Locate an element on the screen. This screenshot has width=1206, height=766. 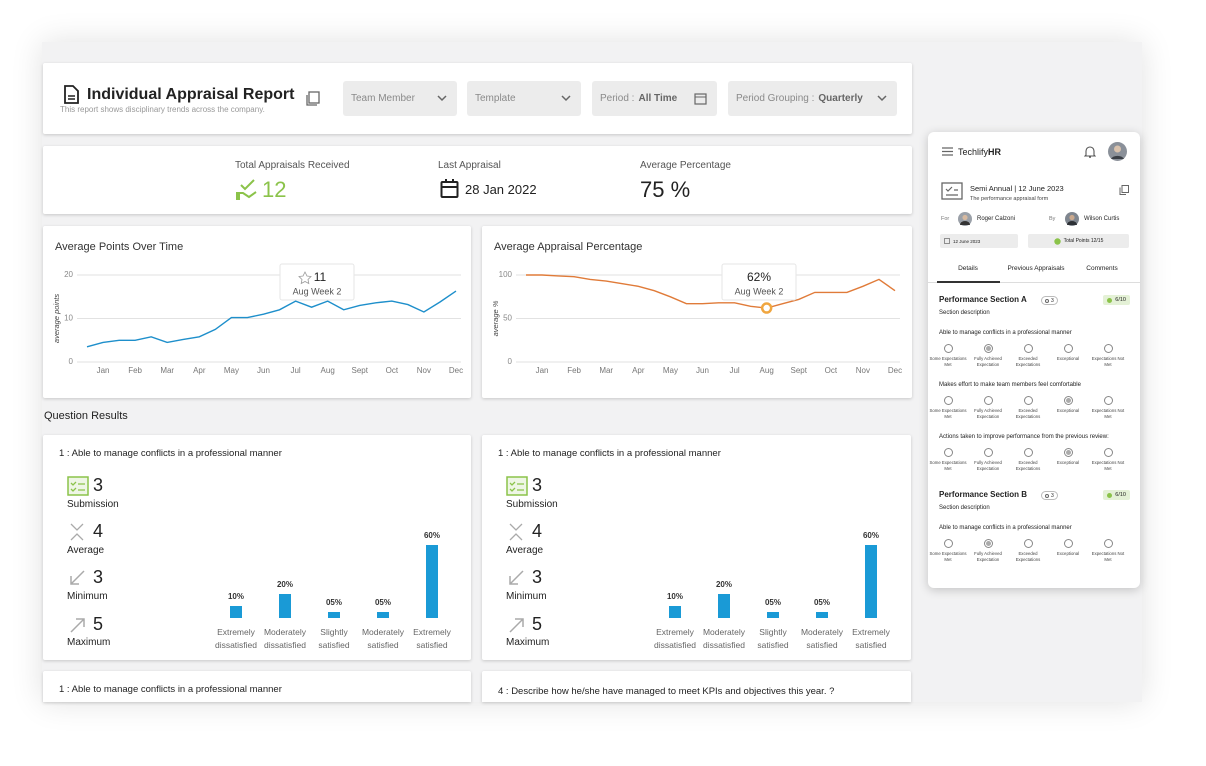
x-tick-label: Dec is located at coordinates (456, 370).